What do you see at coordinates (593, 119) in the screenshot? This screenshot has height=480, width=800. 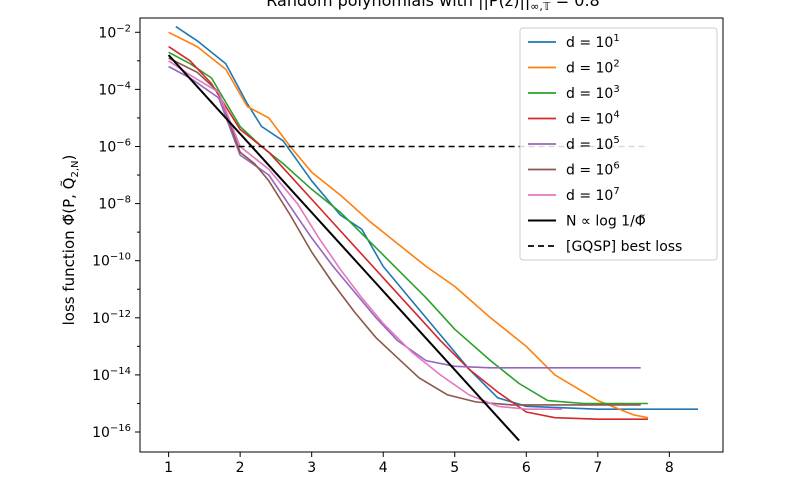 I see `legend-label-4: d = 104` at bounding box center [593, 119].